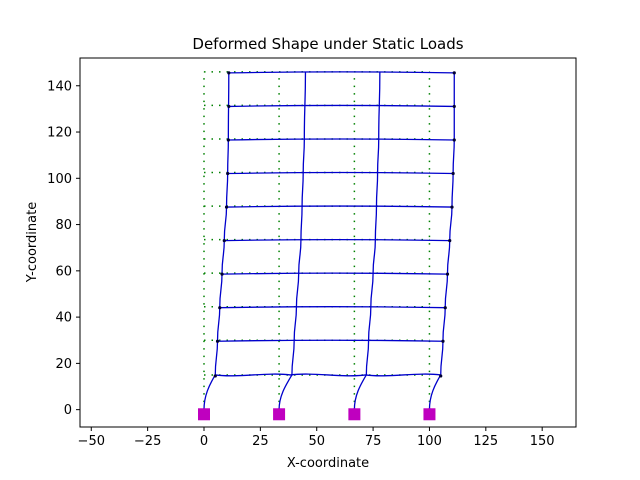 Image resolution: width=640 pixels, height=480 pixels. I want to click on y-tick-label: 40, so click(63, 318).